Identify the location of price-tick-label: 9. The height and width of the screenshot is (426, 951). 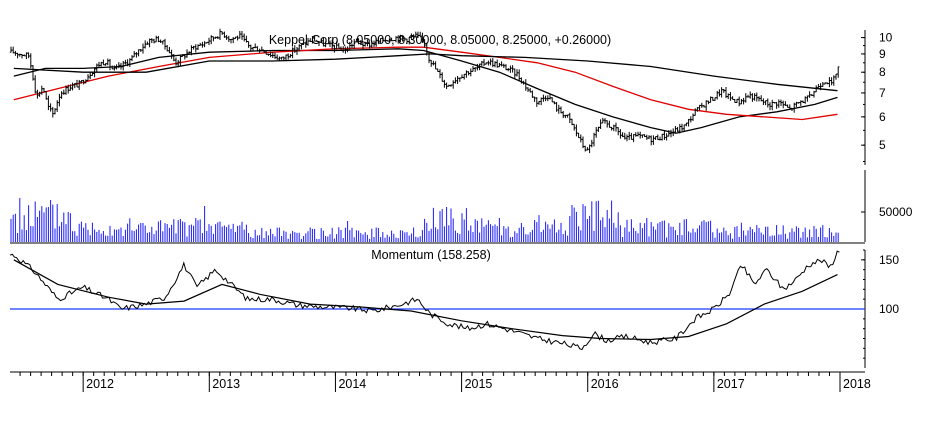
(882, 54).